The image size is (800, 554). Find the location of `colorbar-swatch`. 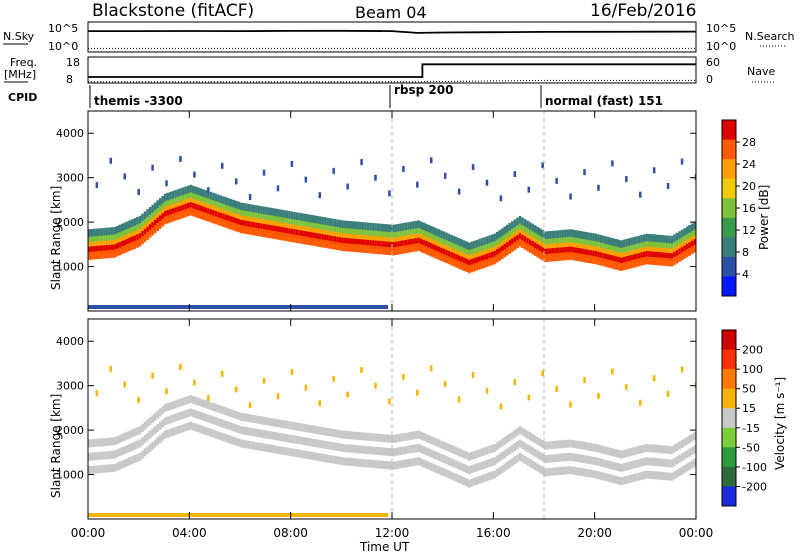

colorbar-swatch is located at coordinates (729, 476).